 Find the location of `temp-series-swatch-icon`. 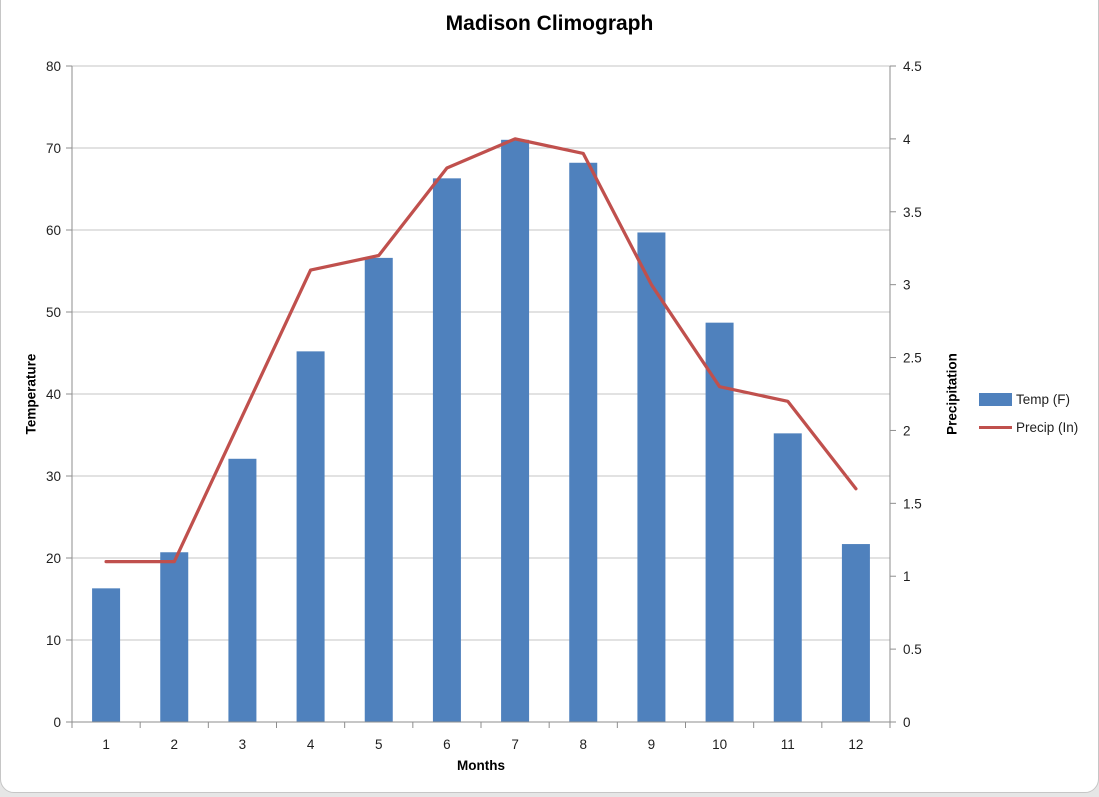

temp-series-swatch-icon is located at coordinates (995, 399).